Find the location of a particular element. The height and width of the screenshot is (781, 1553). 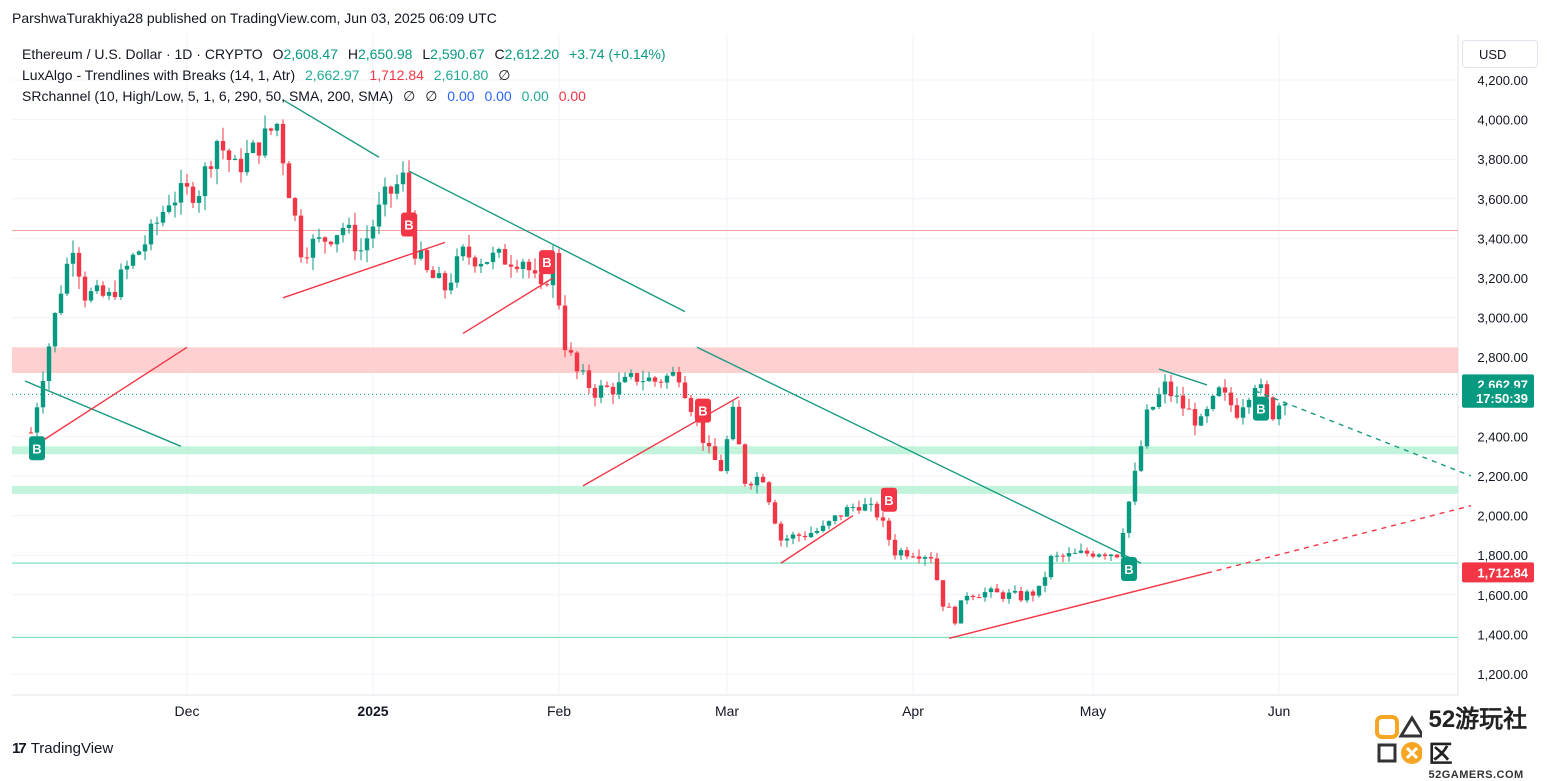

break-marker-label: B is located at coordinates (408, 225).